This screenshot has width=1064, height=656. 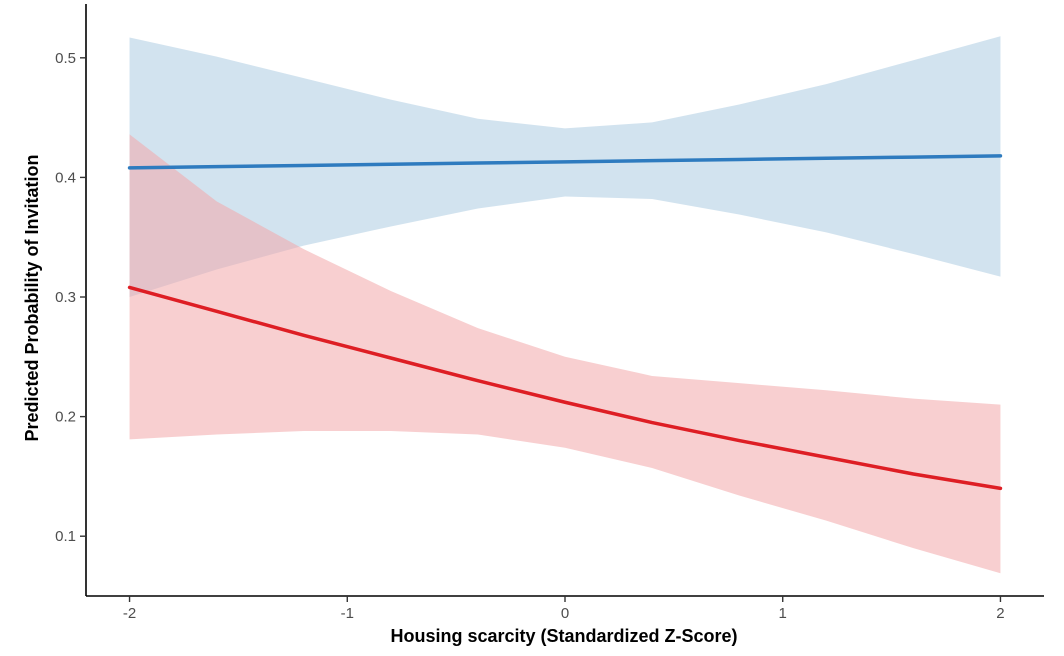 What do you see at coordinates (563, 636) in the screenshot?
I see `x-axis-title: Housing scarcity (Standardized Z-Score)` at bounding box center [563, 636].